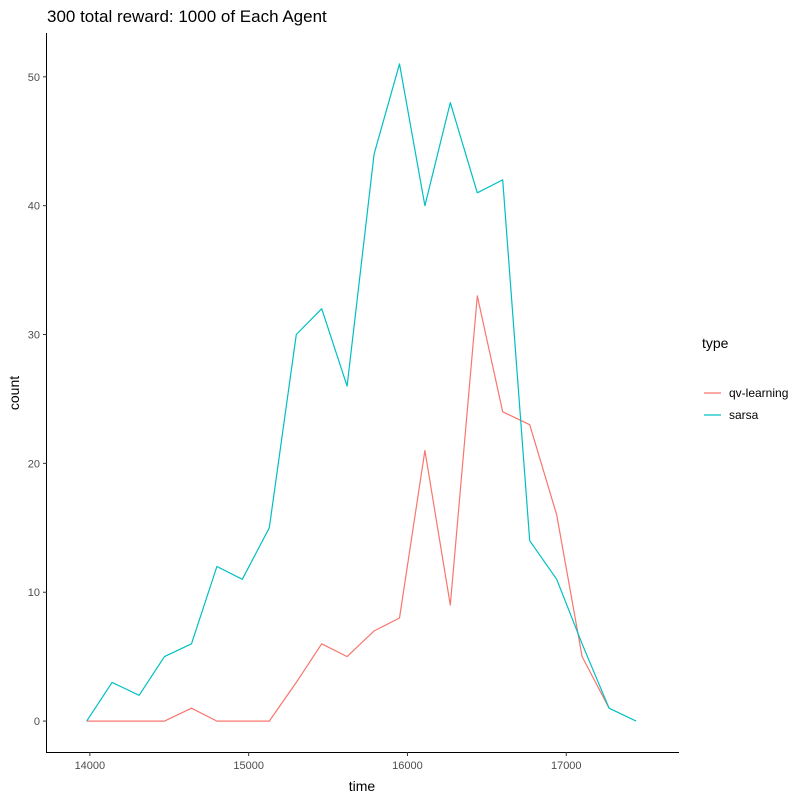 This screenshot has width=805, height=798. Describe the element at coordinates (90, 766) in the screenshot. I see `x-tick-label: 14000` at that location.